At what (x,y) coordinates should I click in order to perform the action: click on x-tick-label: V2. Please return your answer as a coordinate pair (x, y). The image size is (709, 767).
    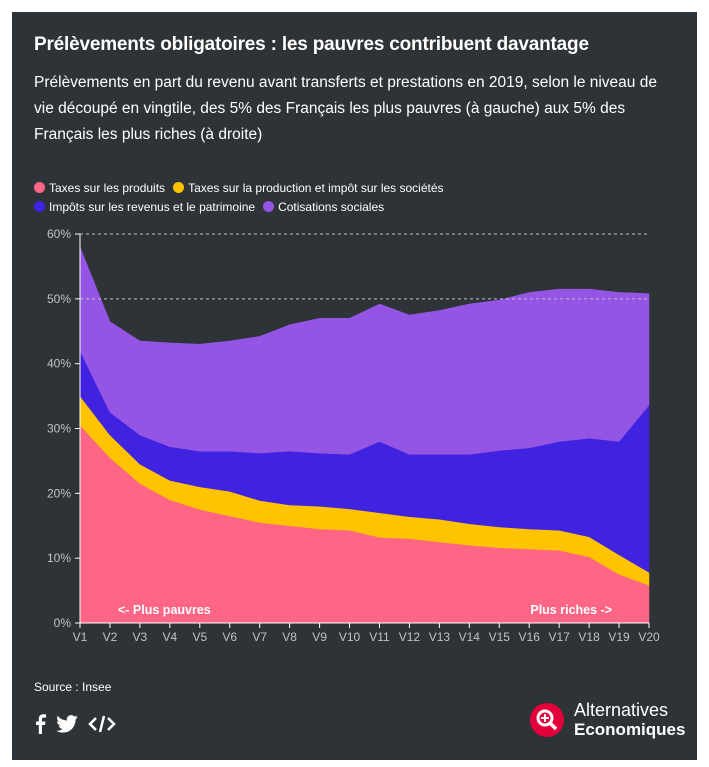
    Looking at the image, I should click on (110, 637).